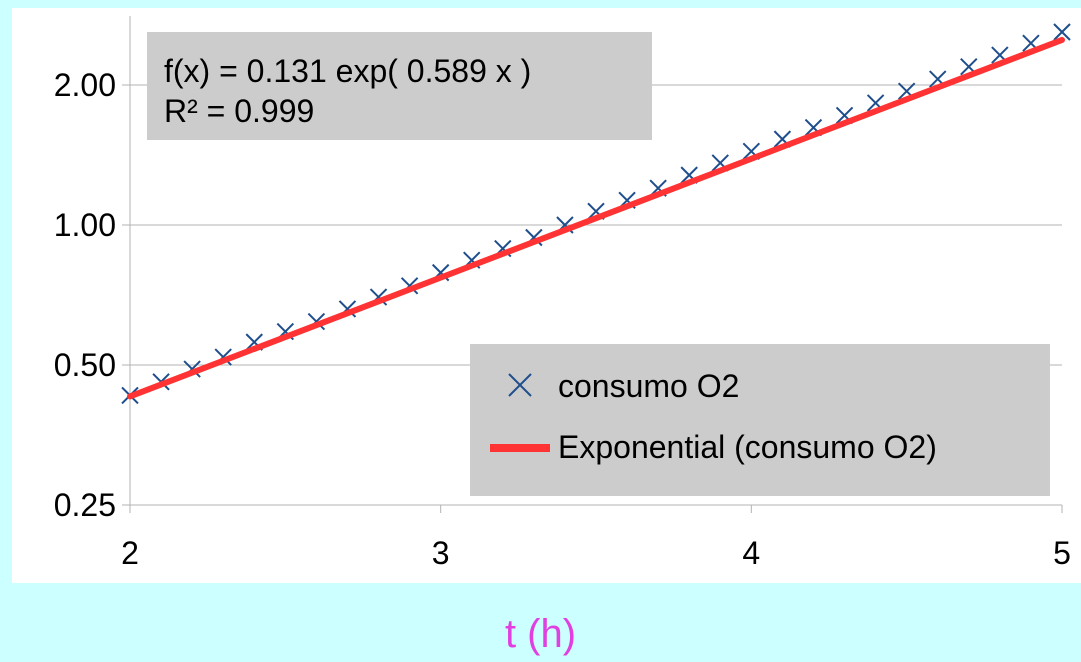 This screenshot has height=662, width=1081. I want to click on x-tick-label: 3, so click(441, 553).